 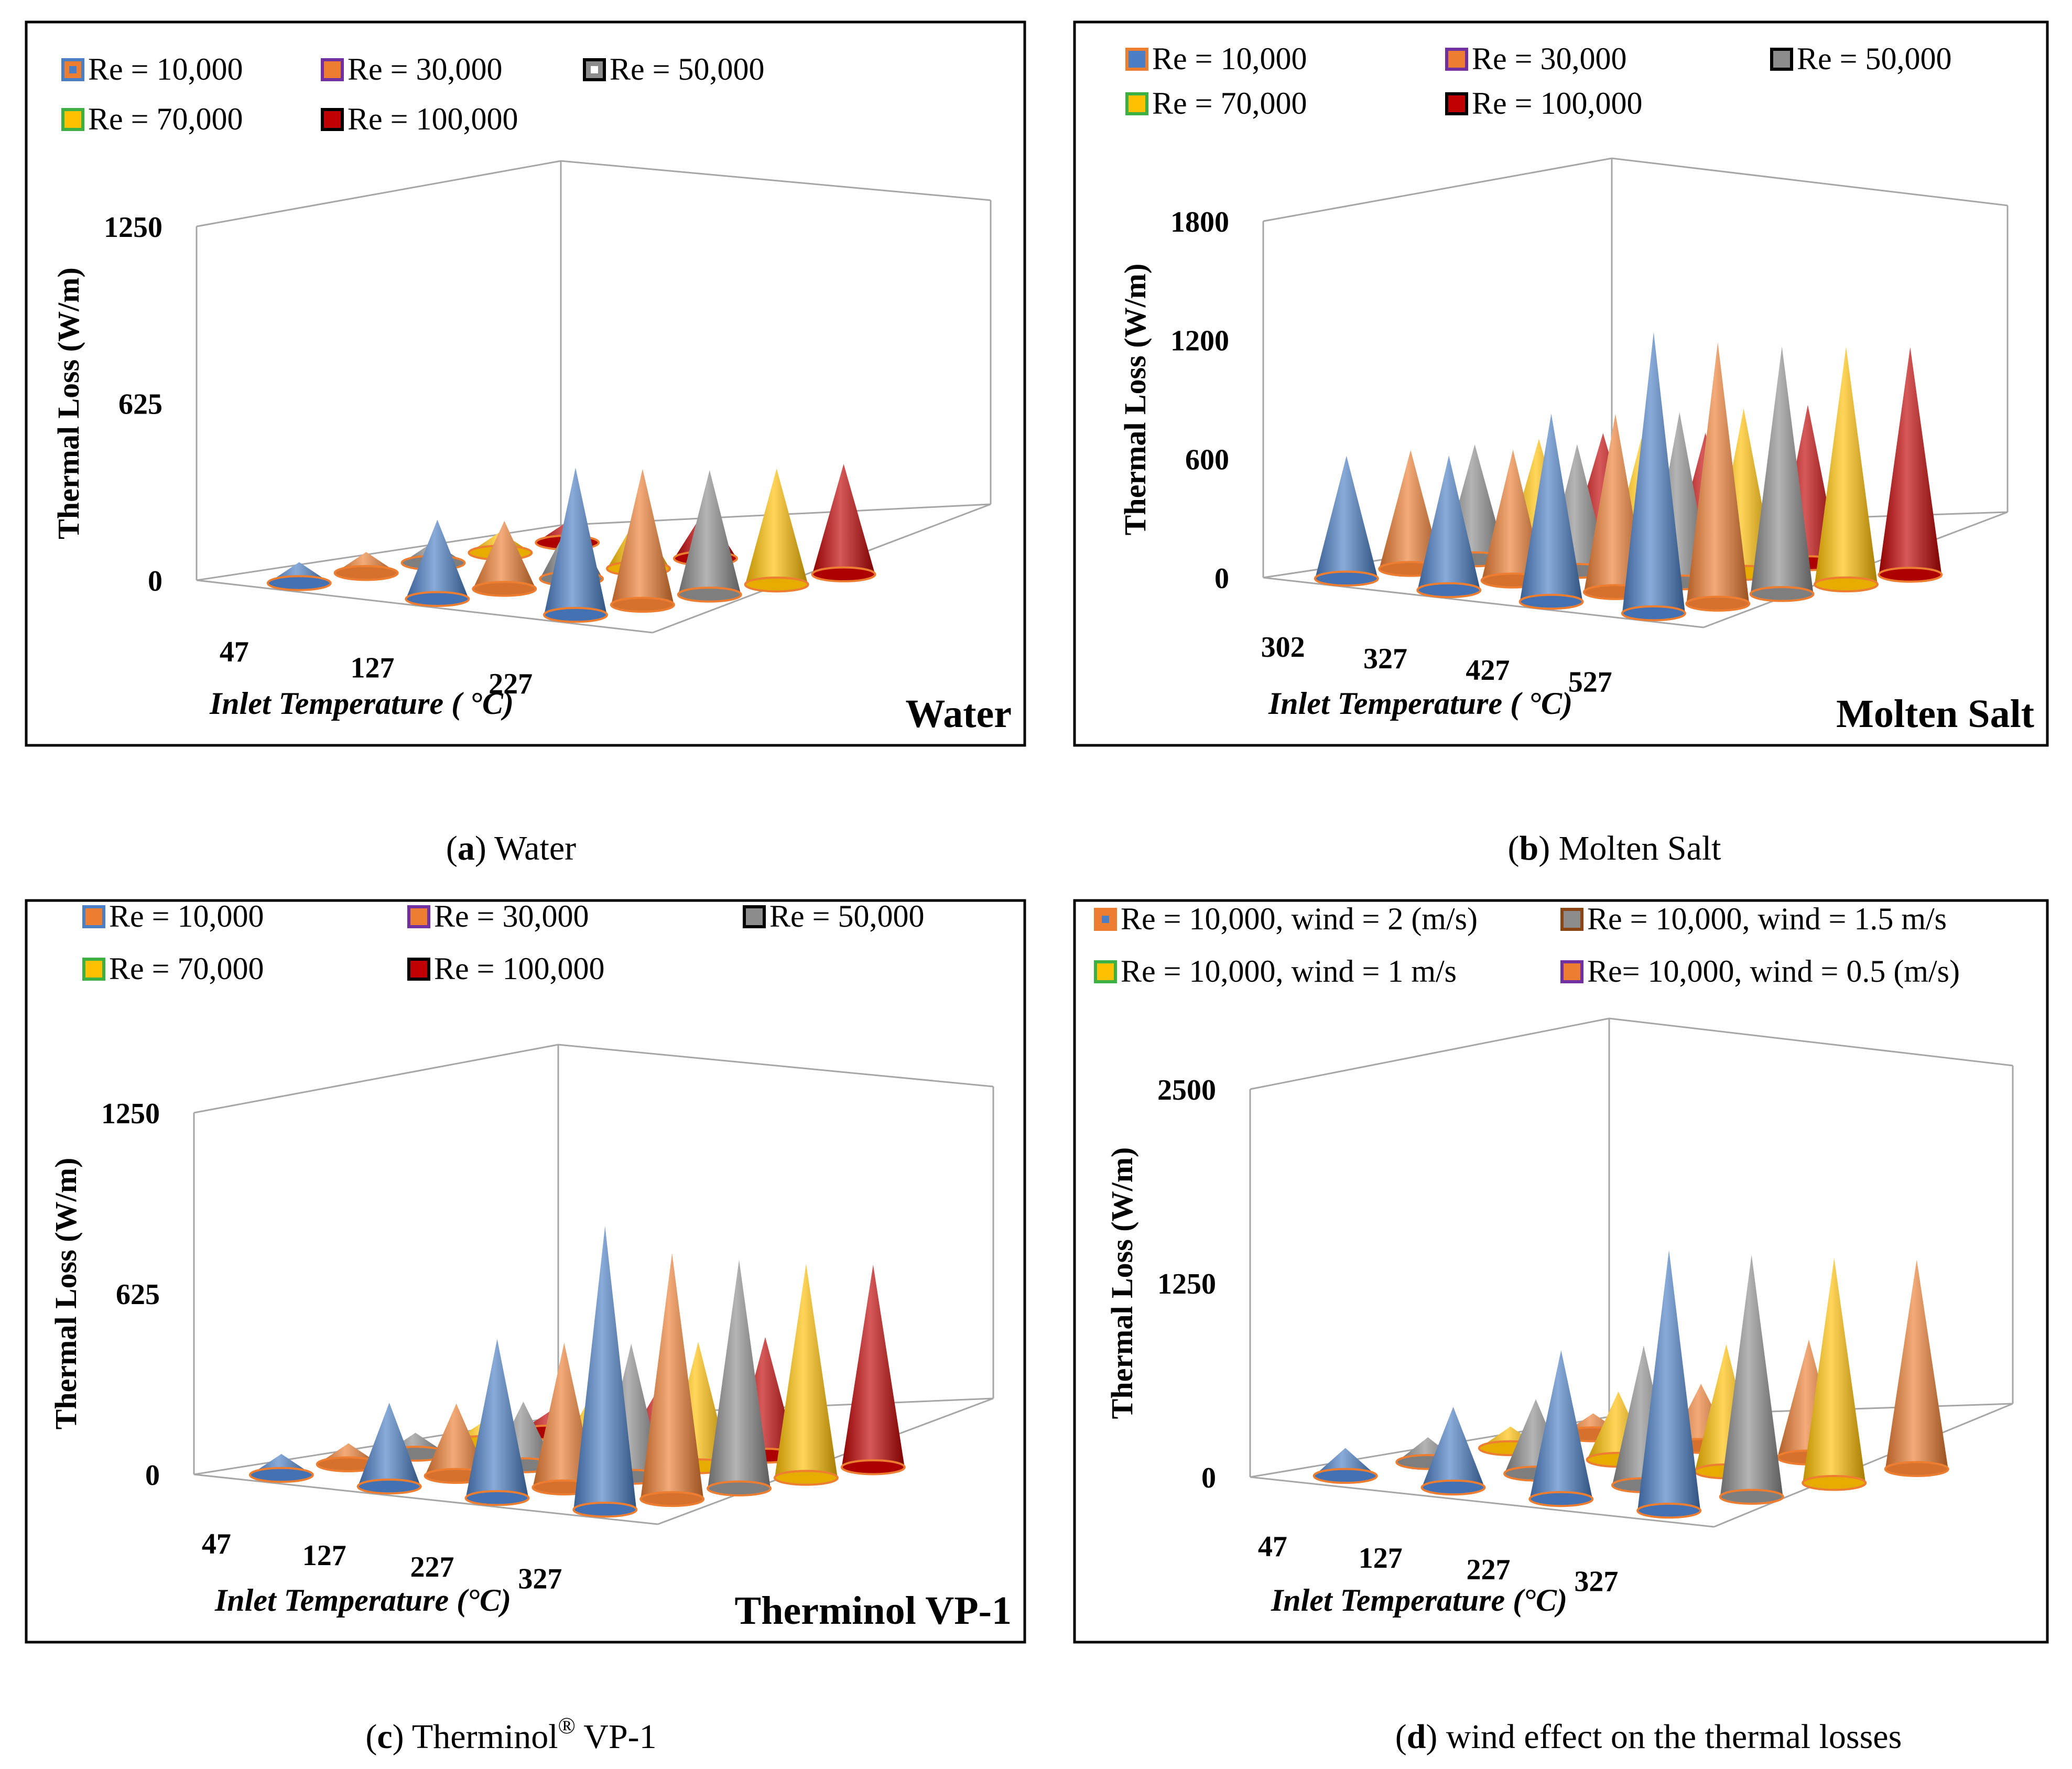 I want to click on legend-entry: Re = 10,000, so click(x=173, y=916).